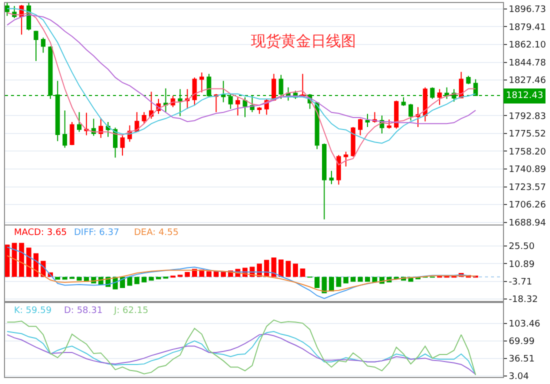 Image resolution: width=550 pixels, height=384 pixels. Describe the element at coordinates (527, 205) in the screenshot. I see `y-tick-label: 1706.26` at that location.